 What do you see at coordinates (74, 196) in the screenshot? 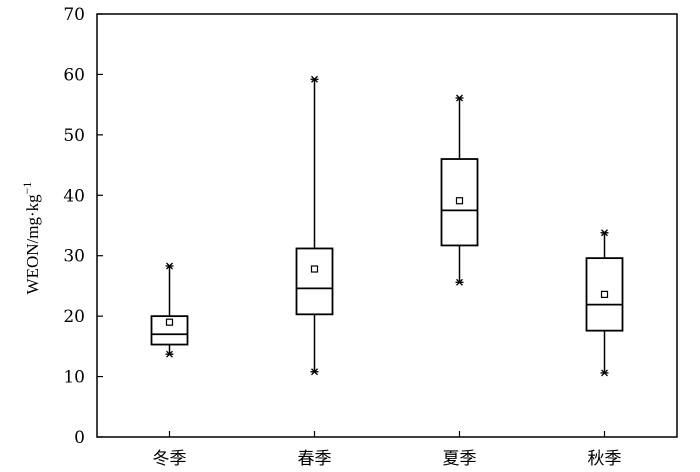
I see `y-tick-label: 40` at bounding box center [74, 196].